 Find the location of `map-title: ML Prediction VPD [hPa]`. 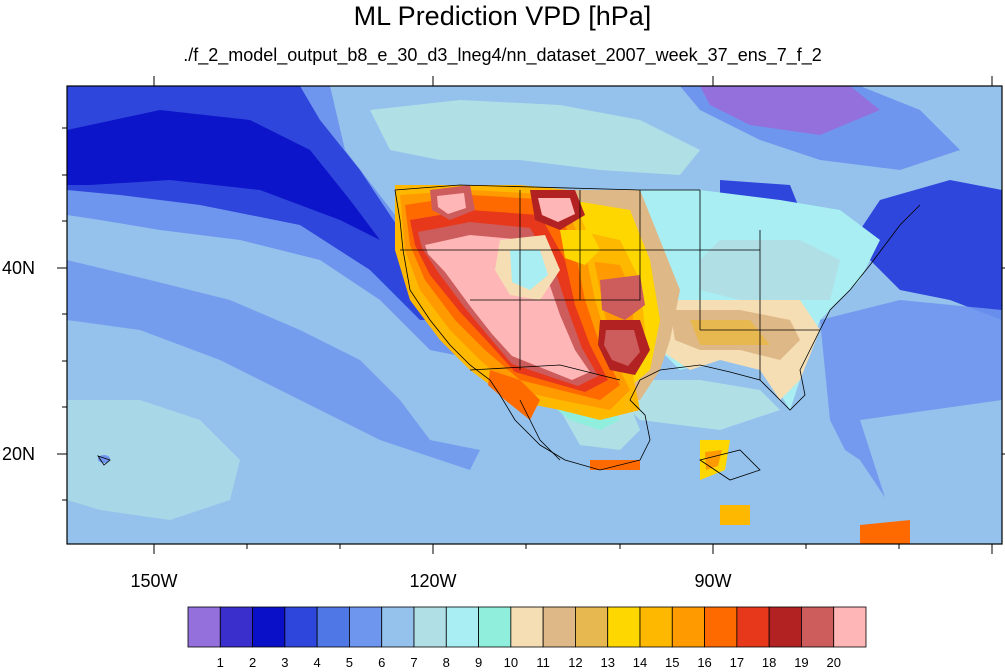

map-title: ML Prediction VPD [hPa] is located at coordinates (502, 16).